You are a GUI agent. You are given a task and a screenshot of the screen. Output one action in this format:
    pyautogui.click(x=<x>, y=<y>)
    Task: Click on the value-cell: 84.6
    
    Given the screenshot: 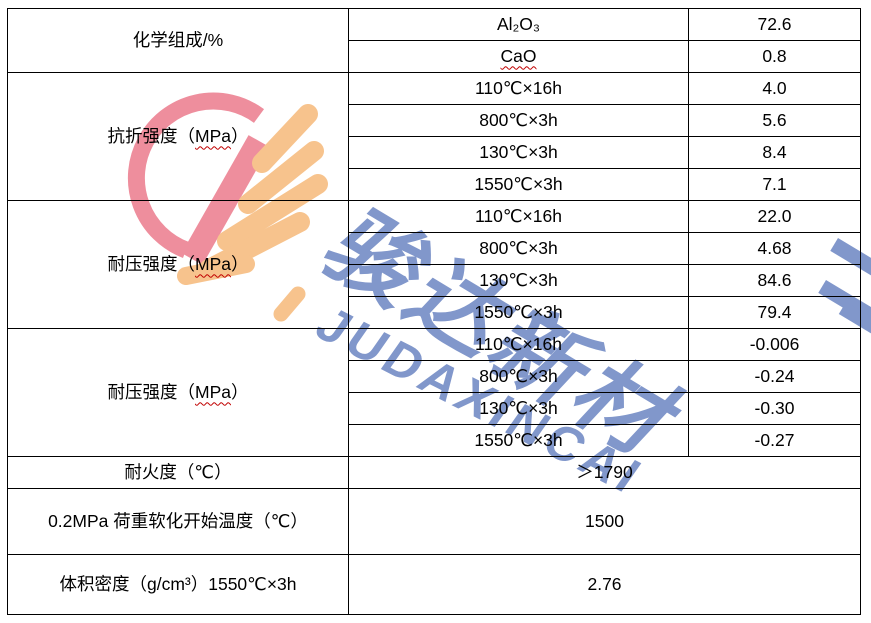 What is the action you would take?
    pyautogui.click(x=774, y=280)
    